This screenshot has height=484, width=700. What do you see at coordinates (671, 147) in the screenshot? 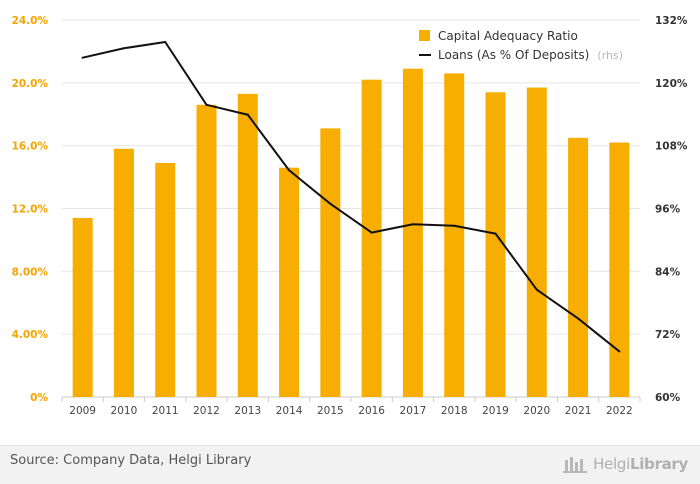
I see `right-axis-tick: 108%` at bounding box center [671, 147].